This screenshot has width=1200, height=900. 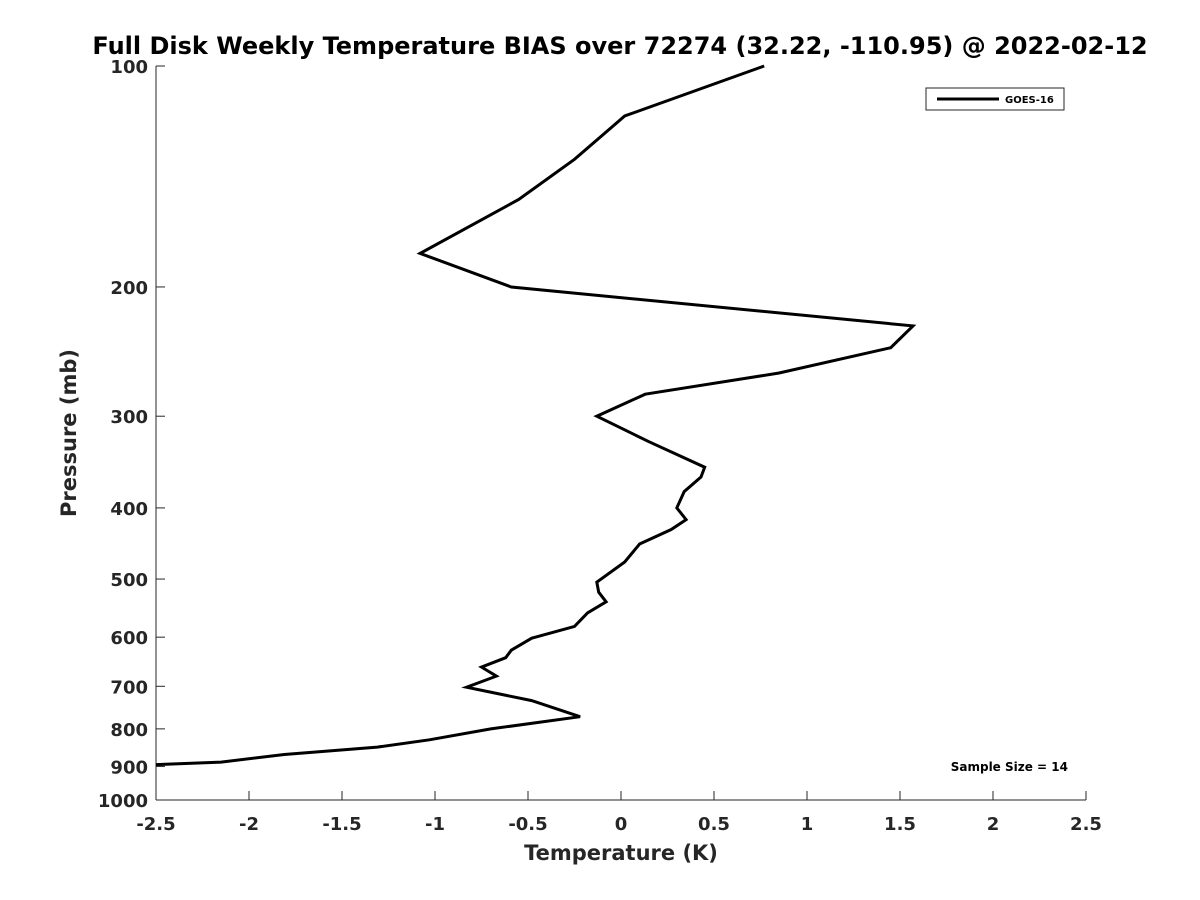 I want to click on x-tick-label: 0.5, so click(x=714, y=824).